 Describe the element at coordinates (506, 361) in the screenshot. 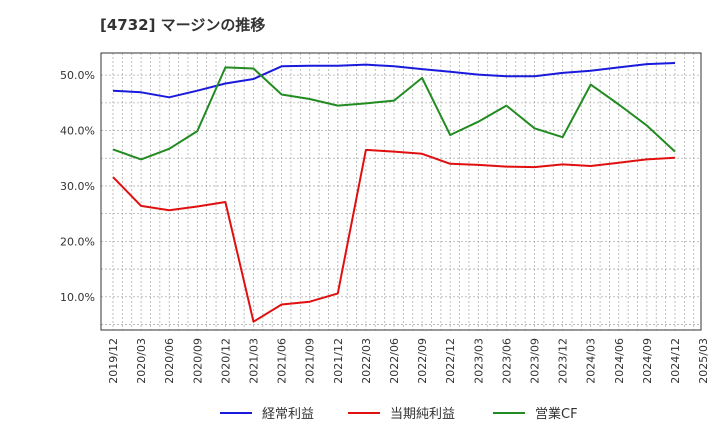

I see `x-tick-label: 2023/06` at that location.